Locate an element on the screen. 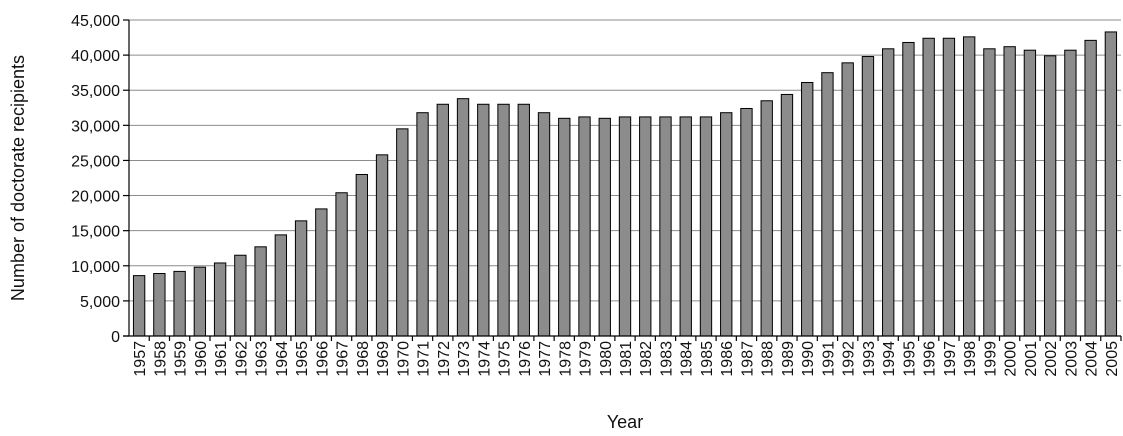  x-tick-label: 1967 is located at coordinates (343, 359).